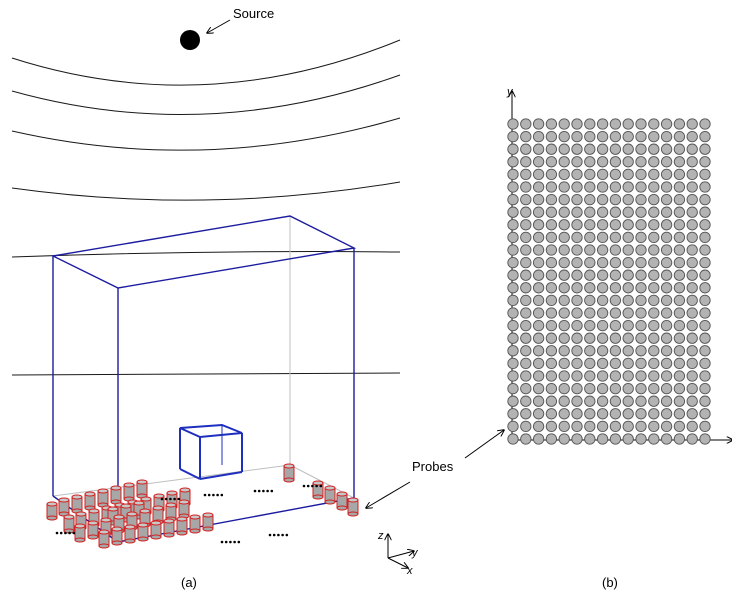  Describe the element at coordinates (189, 514) in the screenshot. I see `continuation-dots` at that location.